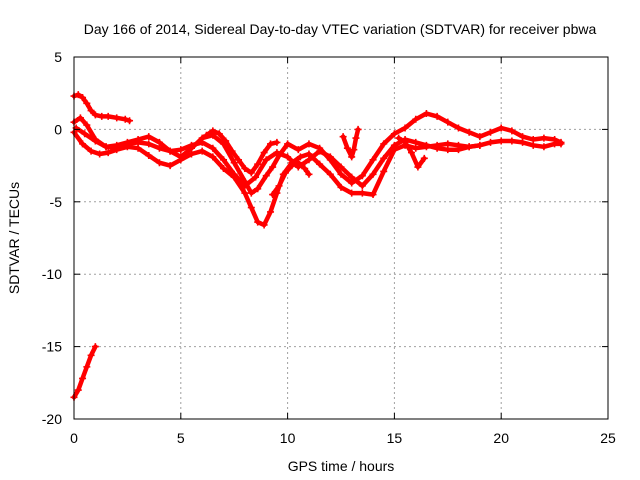  I want to click on x-tick-label: 10, so click(288, 438).